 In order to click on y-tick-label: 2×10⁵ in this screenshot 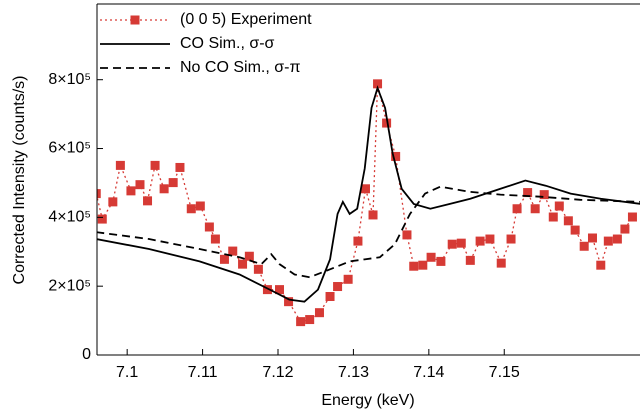, I will do `click(69, 285)`.